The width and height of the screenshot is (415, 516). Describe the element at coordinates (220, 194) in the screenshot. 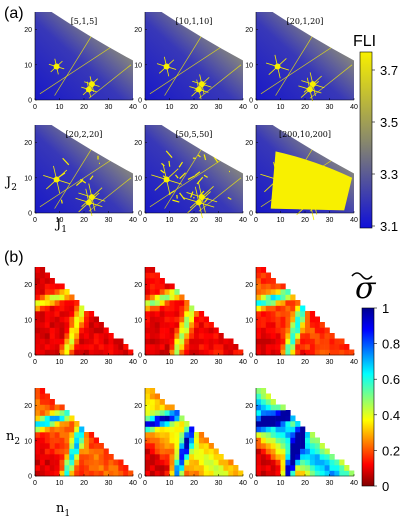

I see `resonance-line` at that location.